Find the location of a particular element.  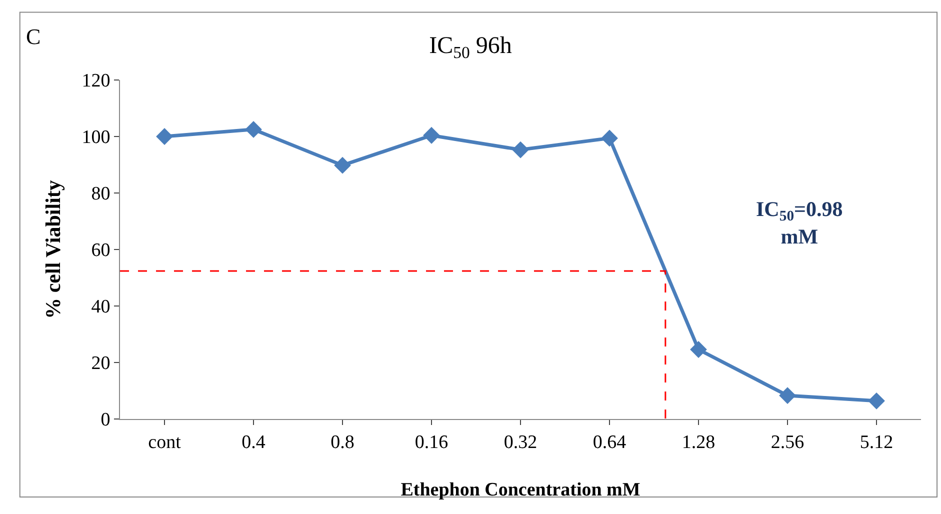

x-tick-label: 2.56 is located at coordinates (787, 442).